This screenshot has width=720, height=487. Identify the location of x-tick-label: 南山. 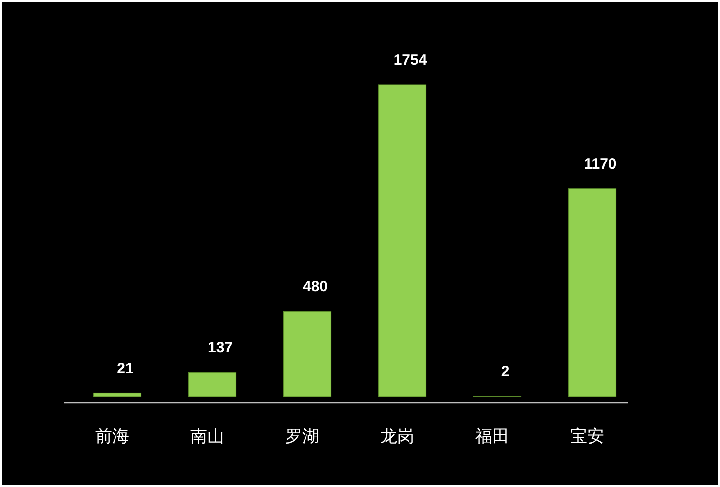
(207, 436).